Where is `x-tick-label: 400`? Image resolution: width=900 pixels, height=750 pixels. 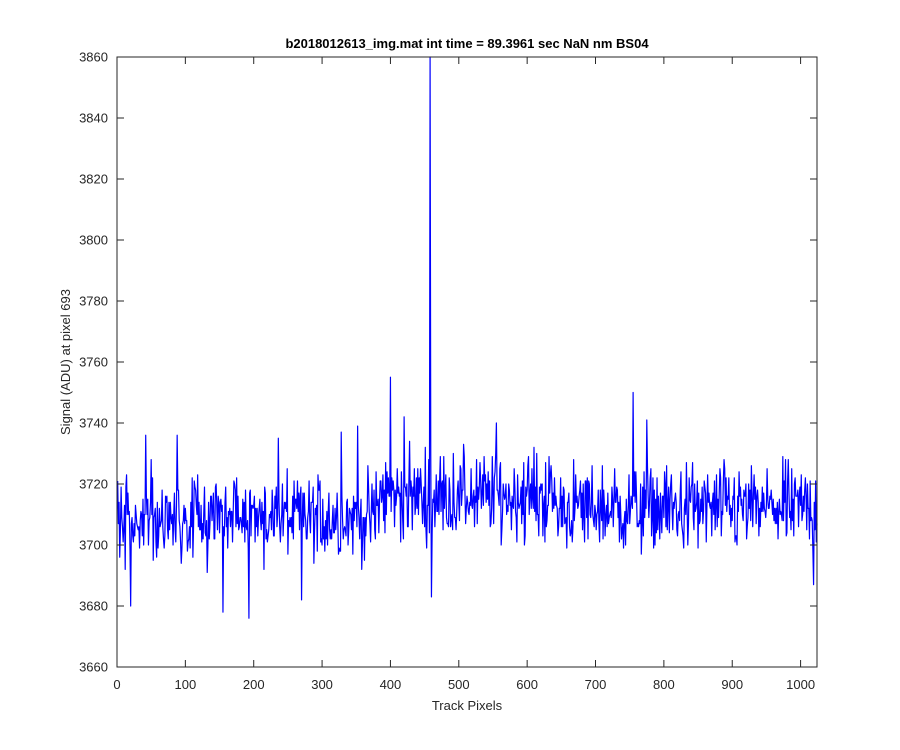
x-tick-label: 400 is located at coordinates (391, 684).